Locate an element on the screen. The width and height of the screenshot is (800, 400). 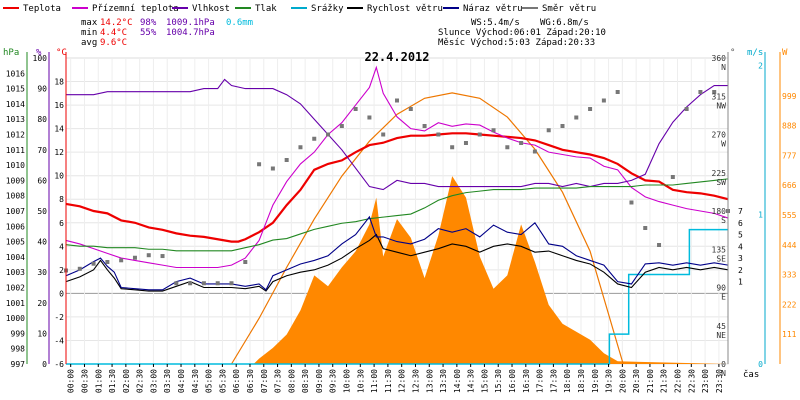
x-tick-label: 09:00 is located at coordinates (319, 381).